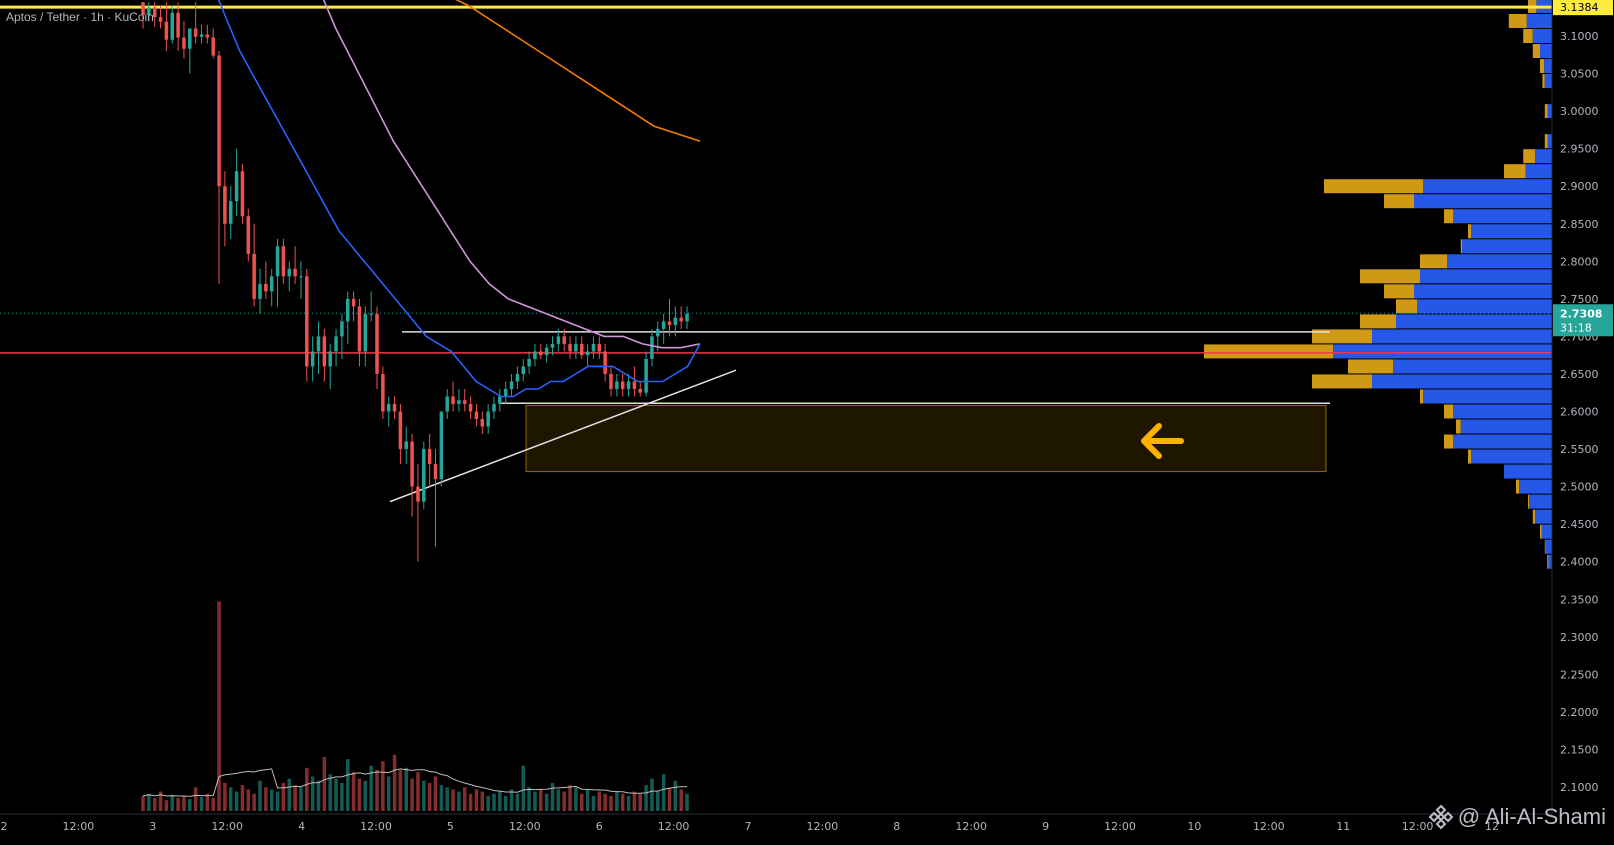 This screenshot has height=845, width=1614. Describe the element at coordinates (1579, 787) in the screenshot. I see `price-tick-label: 2.1000` at that location.